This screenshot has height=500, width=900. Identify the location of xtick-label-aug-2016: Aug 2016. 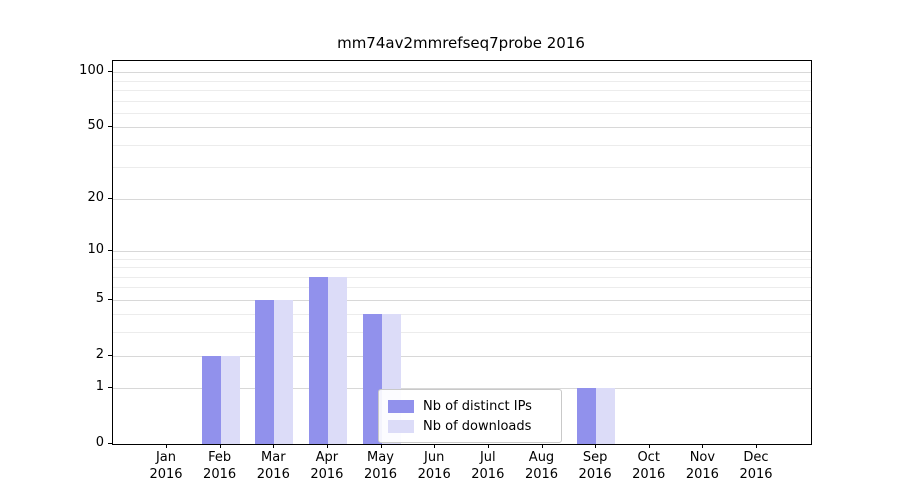
(541, 466).